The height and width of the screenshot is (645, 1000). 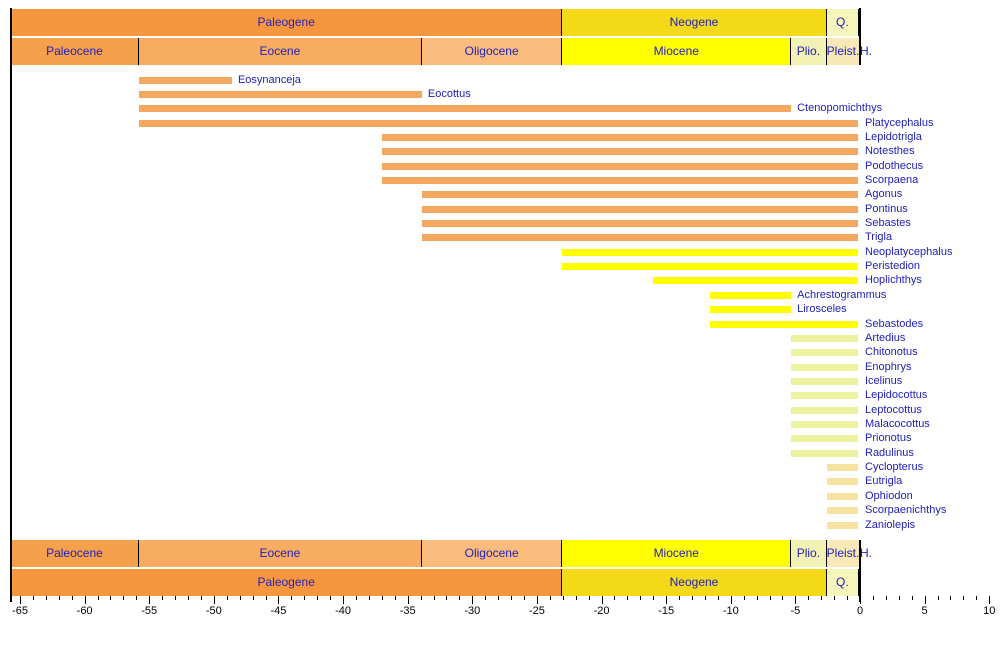 I want to click on taxon-label-eutrigla: Eutrigla, so click(x=884, y=481).